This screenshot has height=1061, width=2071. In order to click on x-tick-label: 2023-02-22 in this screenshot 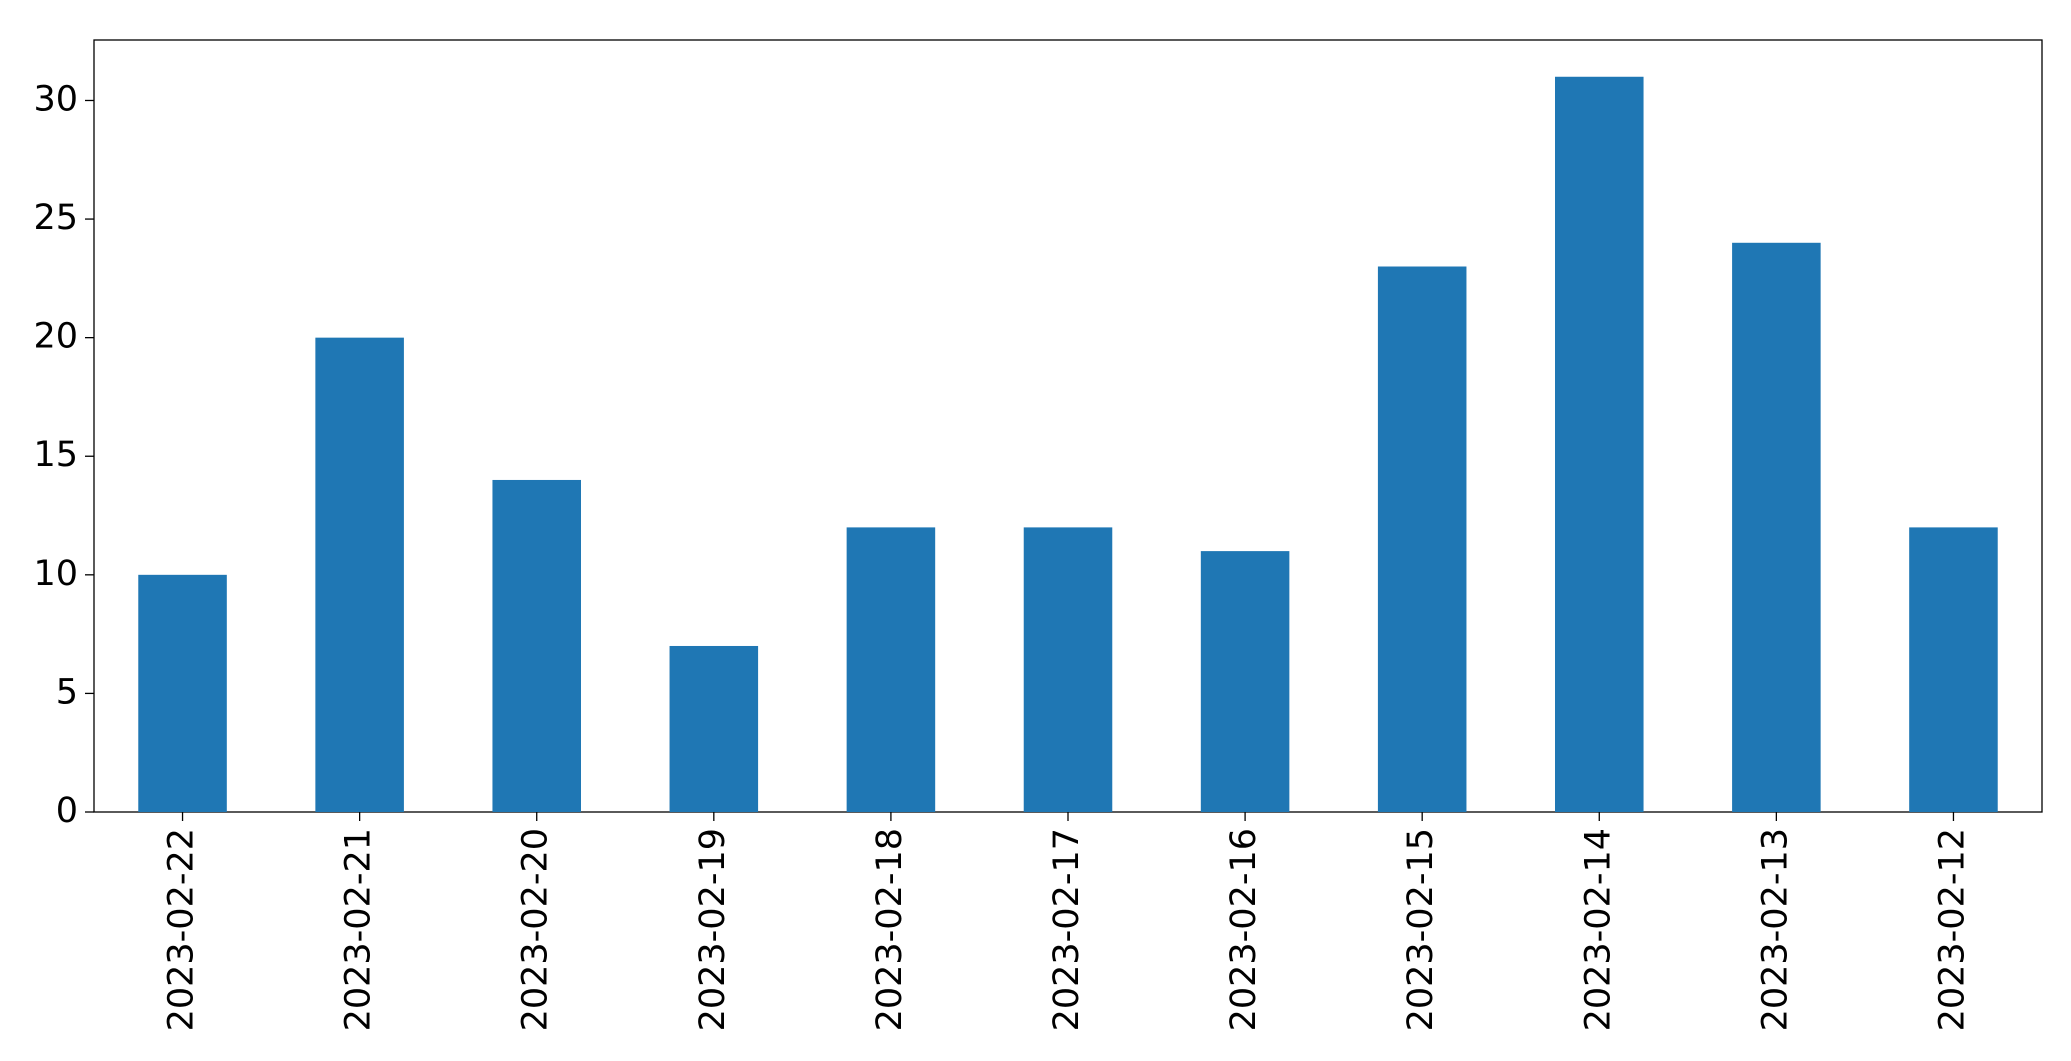, I will do `click(182, 929)`.